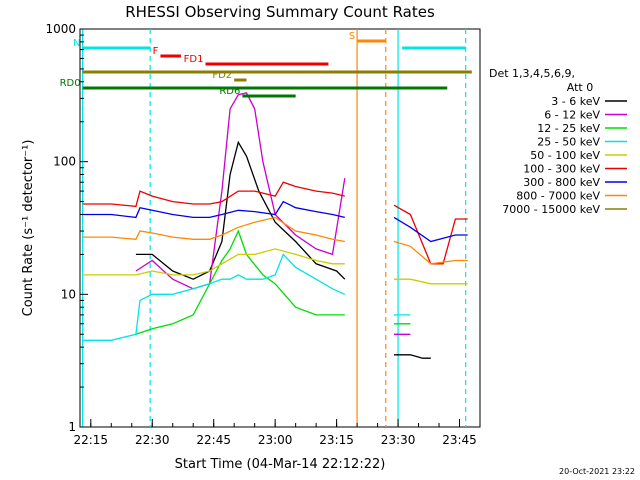 This screenshot has width=640, height=480. What do you see at coordinates (532, 73) in the screenshot?
I see `legend-title-detectors: Det 1,3,4,5,6,9,` at bounding box center [532, 73].